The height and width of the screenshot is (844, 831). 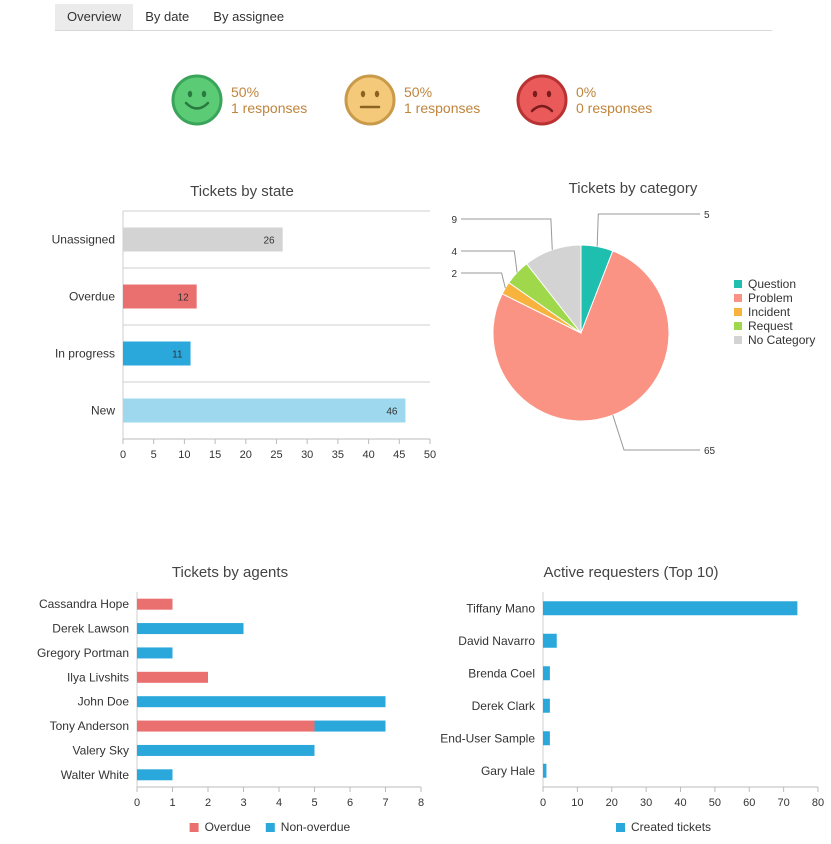 What do you see at coordinates (95, 775) in the screenshot?
I see `category-label: Walter White` at bounding box center [95, 775].